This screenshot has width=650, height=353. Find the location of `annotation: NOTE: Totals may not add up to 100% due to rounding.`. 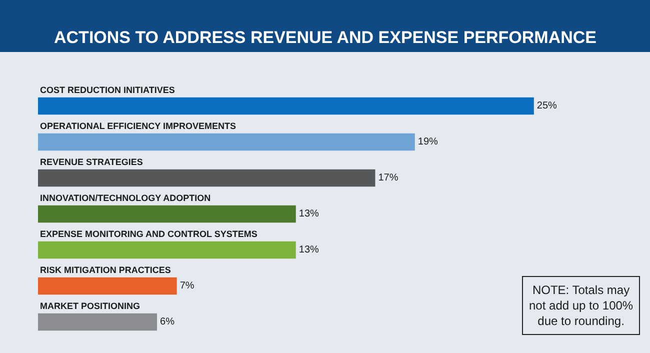

annotation: NOTE: Totals may not add up to 100% due to rounding. is located at coordinates (581, 305).